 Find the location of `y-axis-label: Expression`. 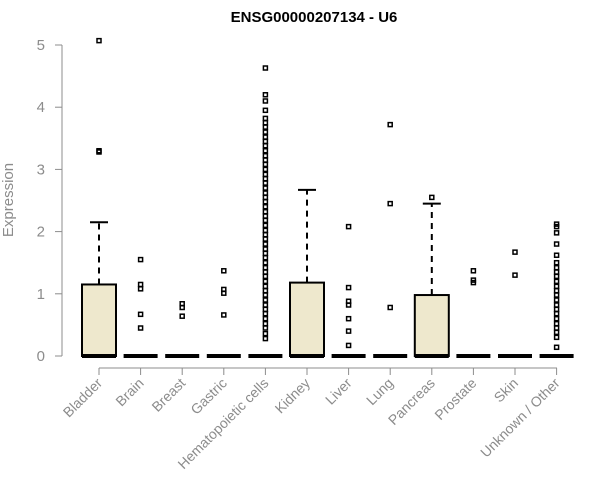

y-axis-label: Expression is located at coordinates (8, 200).